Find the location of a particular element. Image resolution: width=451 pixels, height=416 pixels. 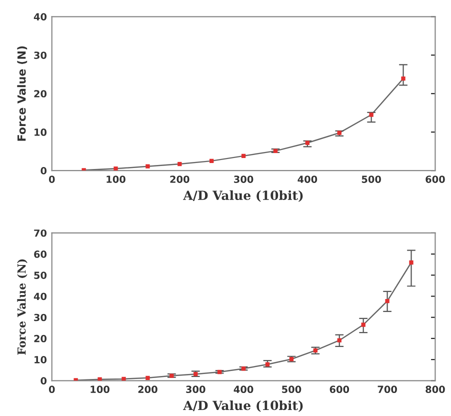

y-tick-label: 60 is located at coordinates (40, 254).